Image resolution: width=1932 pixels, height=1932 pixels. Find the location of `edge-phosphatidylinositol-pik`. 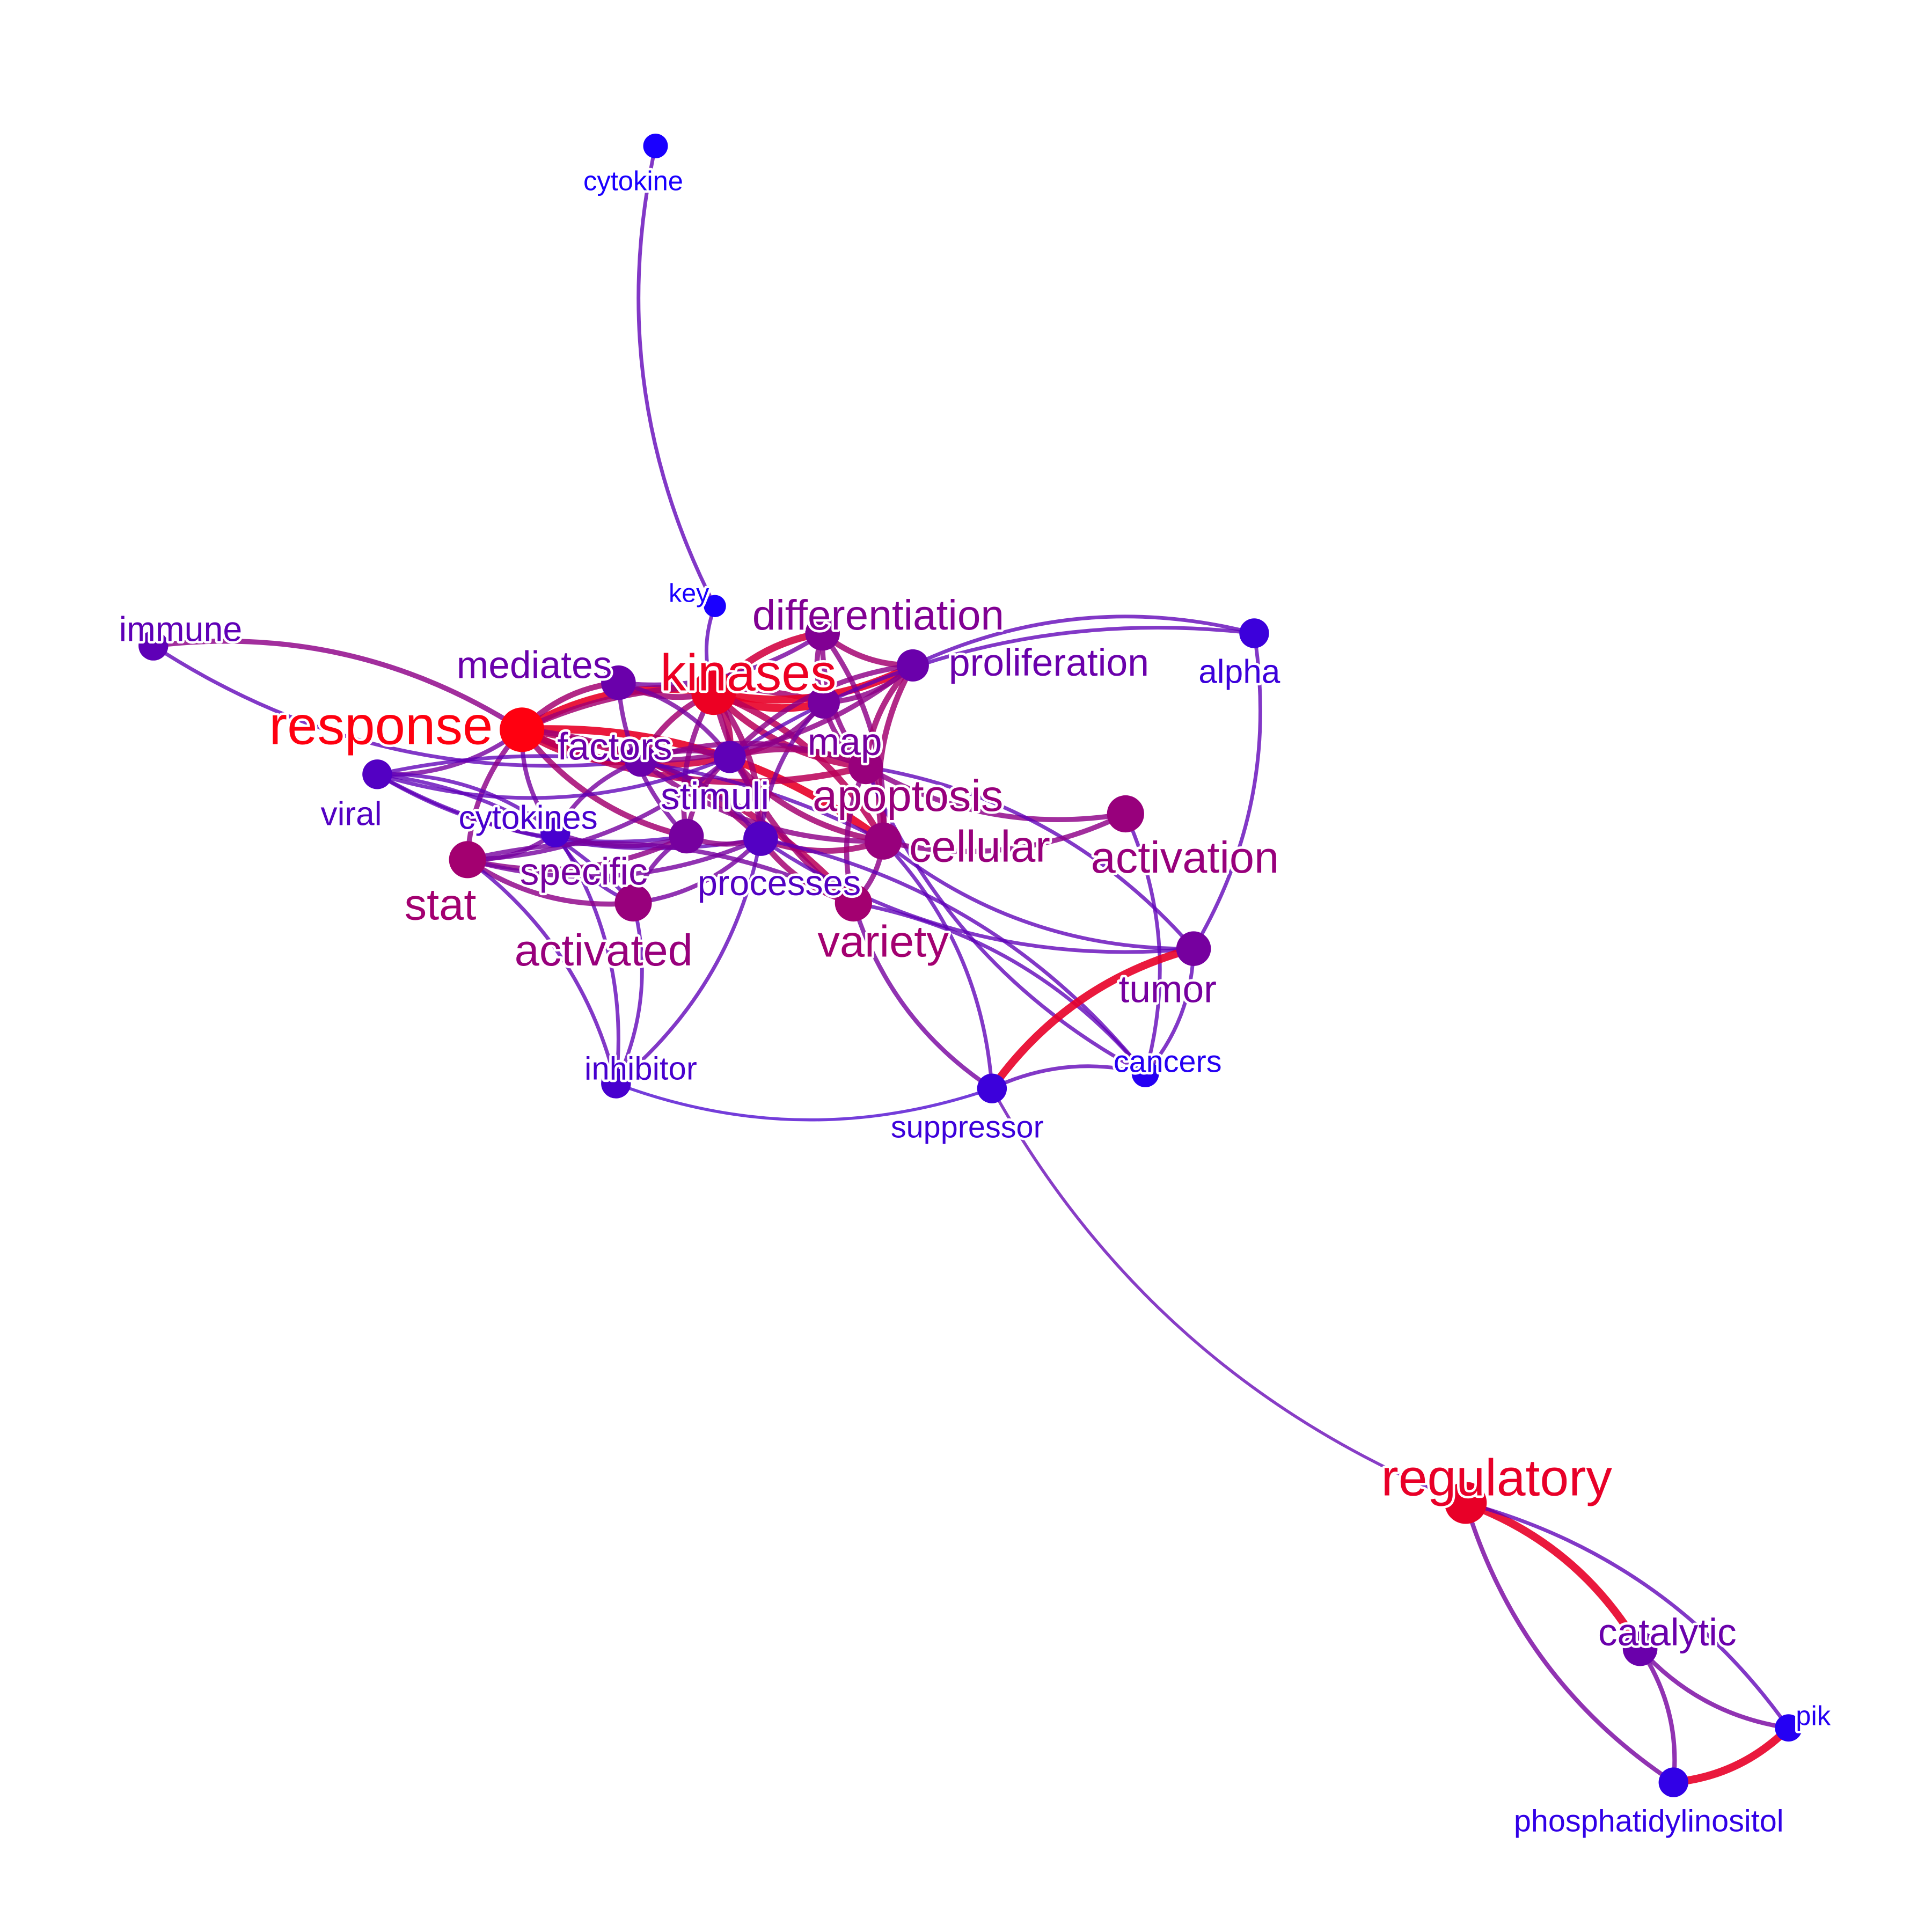

edge-phosphatidylinositol-pik is located at coordinates (1731, 1755).